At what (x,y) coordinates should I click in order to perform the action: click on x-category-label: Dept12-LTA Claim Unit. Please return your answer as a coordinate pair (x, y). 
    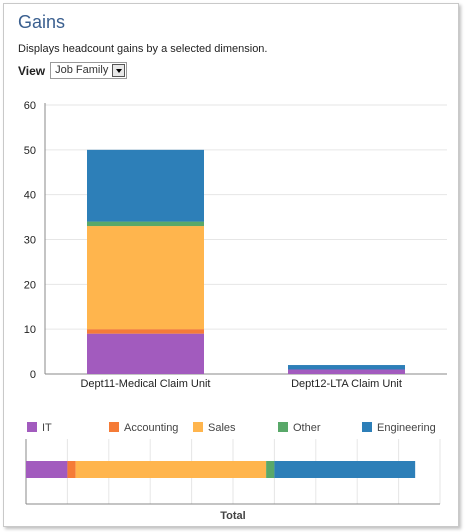
    Looking at the image, I should click on (346, 384).